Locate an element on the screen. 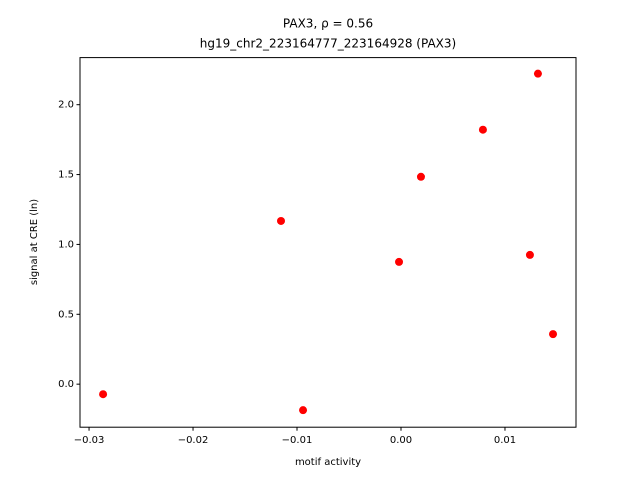  x-tick-label: −0.02 is located at coordinates (193, 440).